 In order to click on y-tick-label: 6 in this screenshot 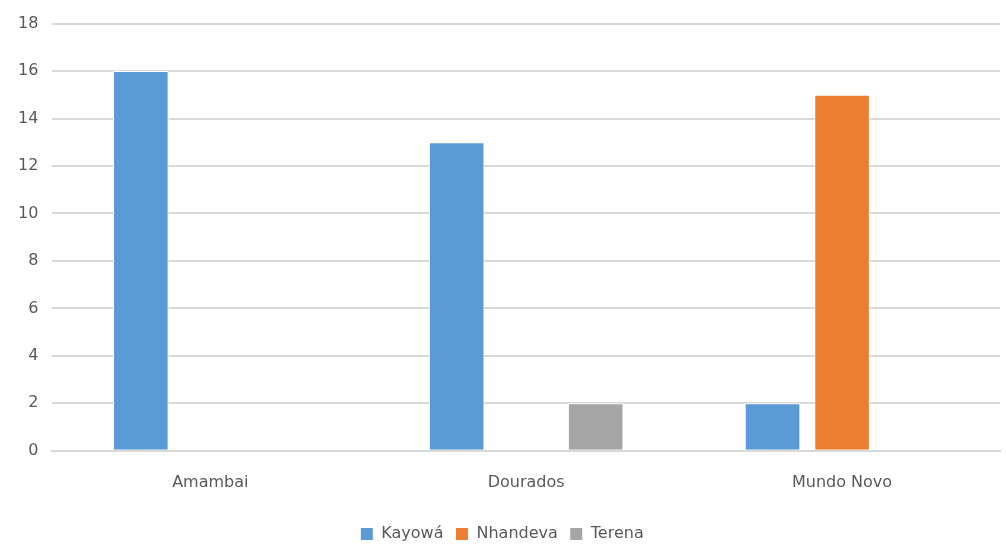, I will do `click(33, 307)`.